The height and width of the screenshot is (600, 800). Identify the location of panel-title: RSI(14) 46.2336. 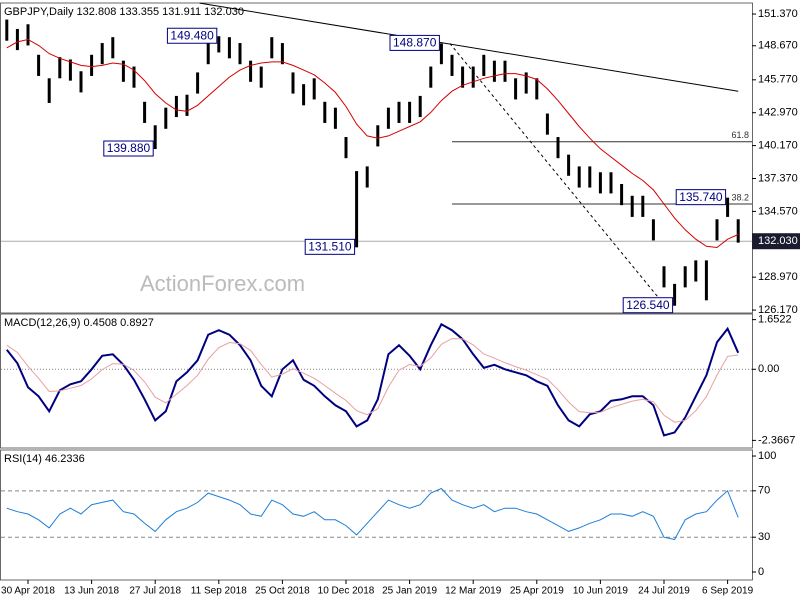
(44, 459).